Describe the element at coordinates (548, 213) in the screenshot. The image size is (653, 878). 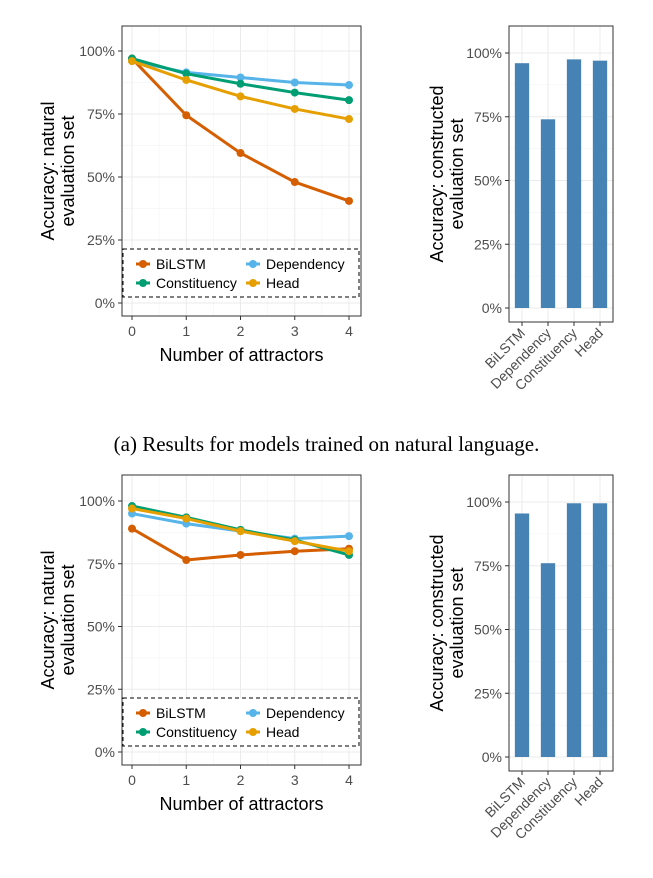
I see `bar-dependency` at that location.